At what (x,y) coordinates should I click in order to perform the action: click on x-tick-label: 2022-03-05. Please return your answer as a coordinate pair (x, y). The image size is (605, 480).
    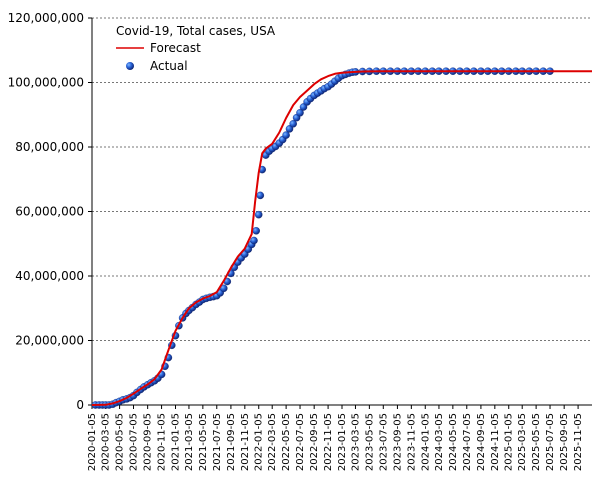
    Looking at the image, I should click on (272, 442).